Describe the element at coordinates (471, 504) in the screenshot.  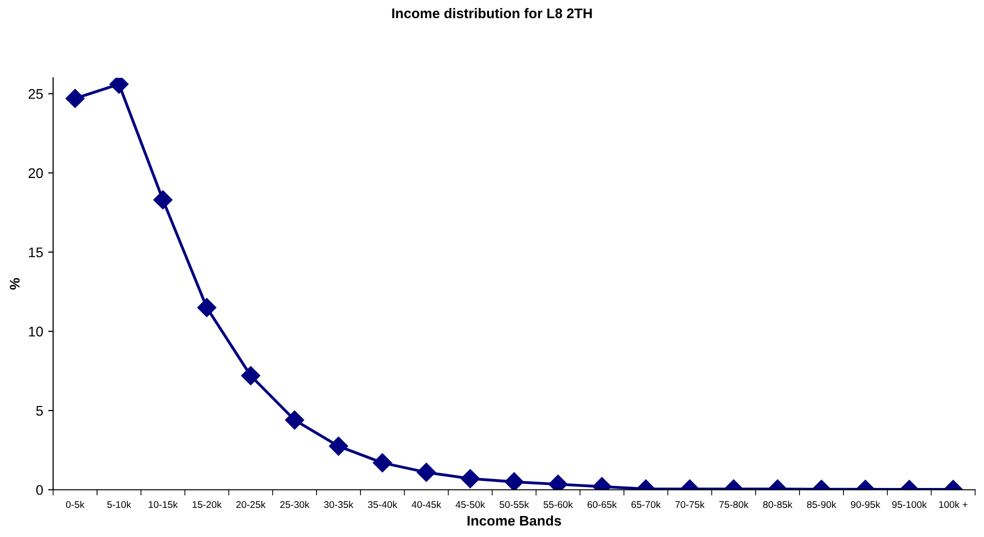
I see `x-tick-label: 45-50k` at that location.